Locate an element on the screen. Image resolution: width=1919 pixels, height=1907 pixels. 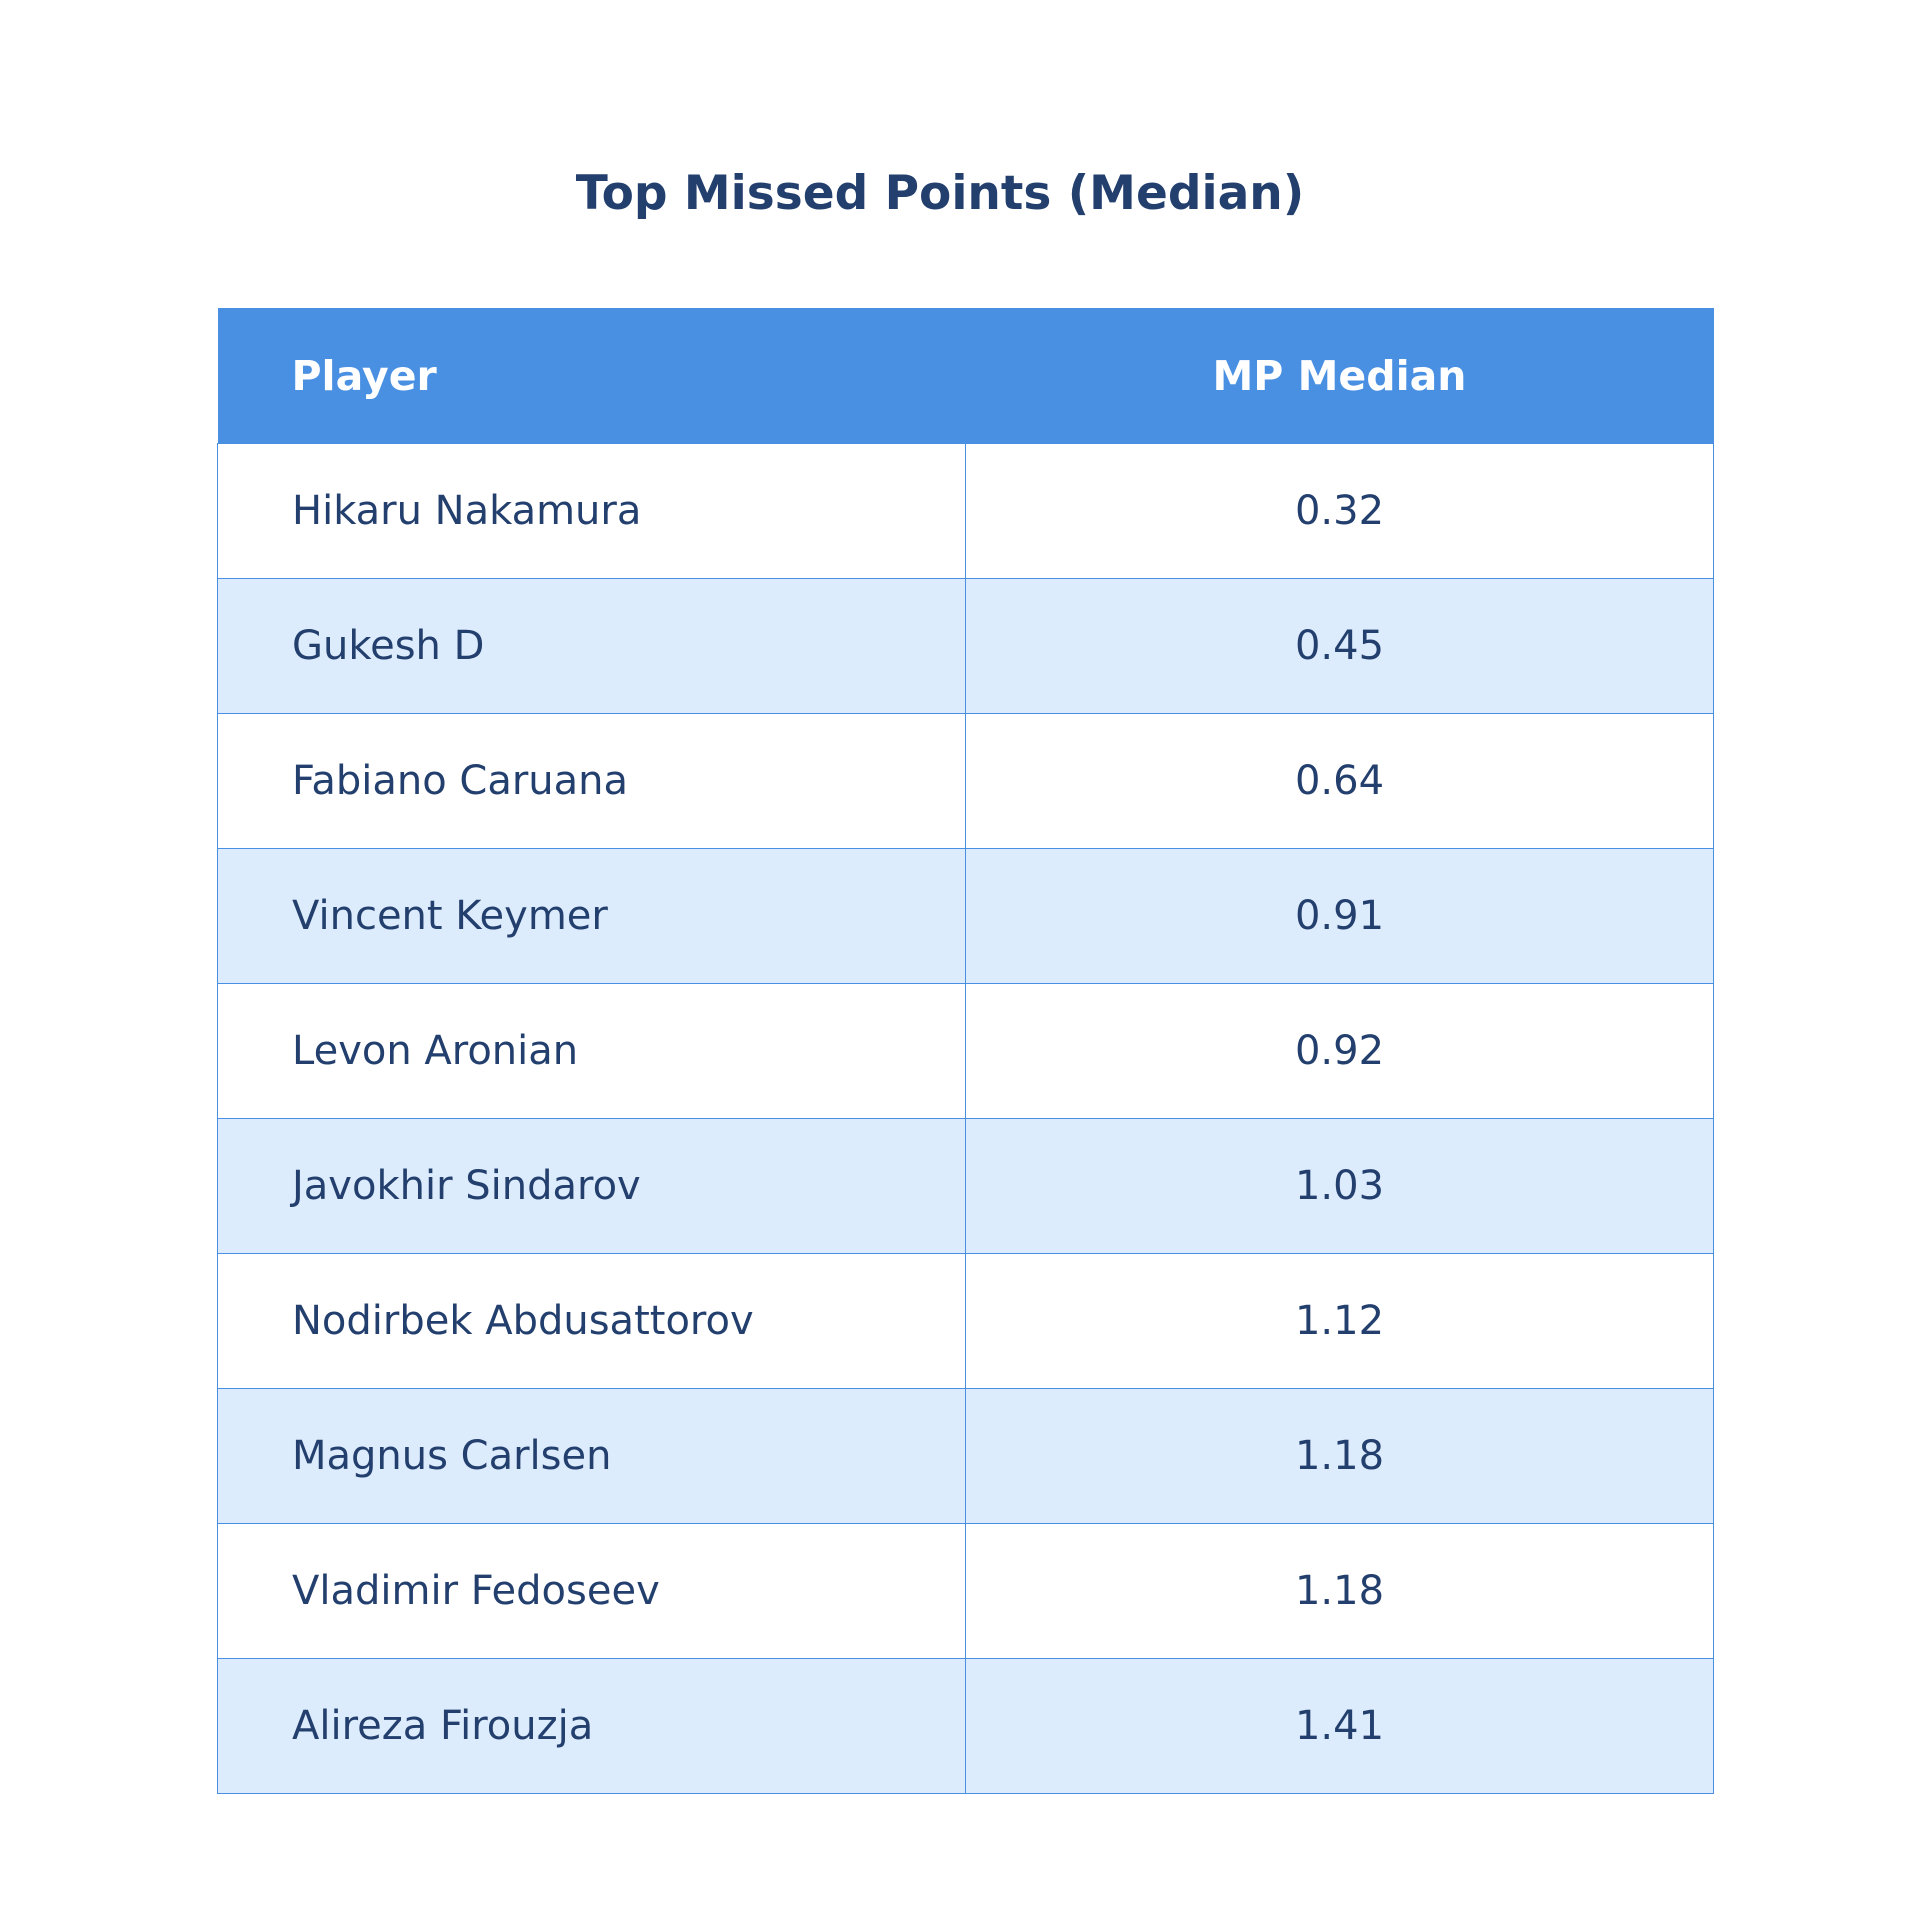
table-row: Hikaru Nakamura 0.32 is located at coordinates (965, 511).